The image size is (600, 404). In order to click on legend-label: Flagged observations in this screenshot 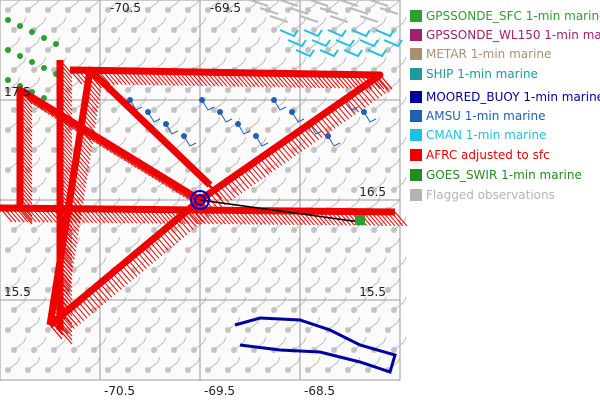, I will do `click(490, 195)`.